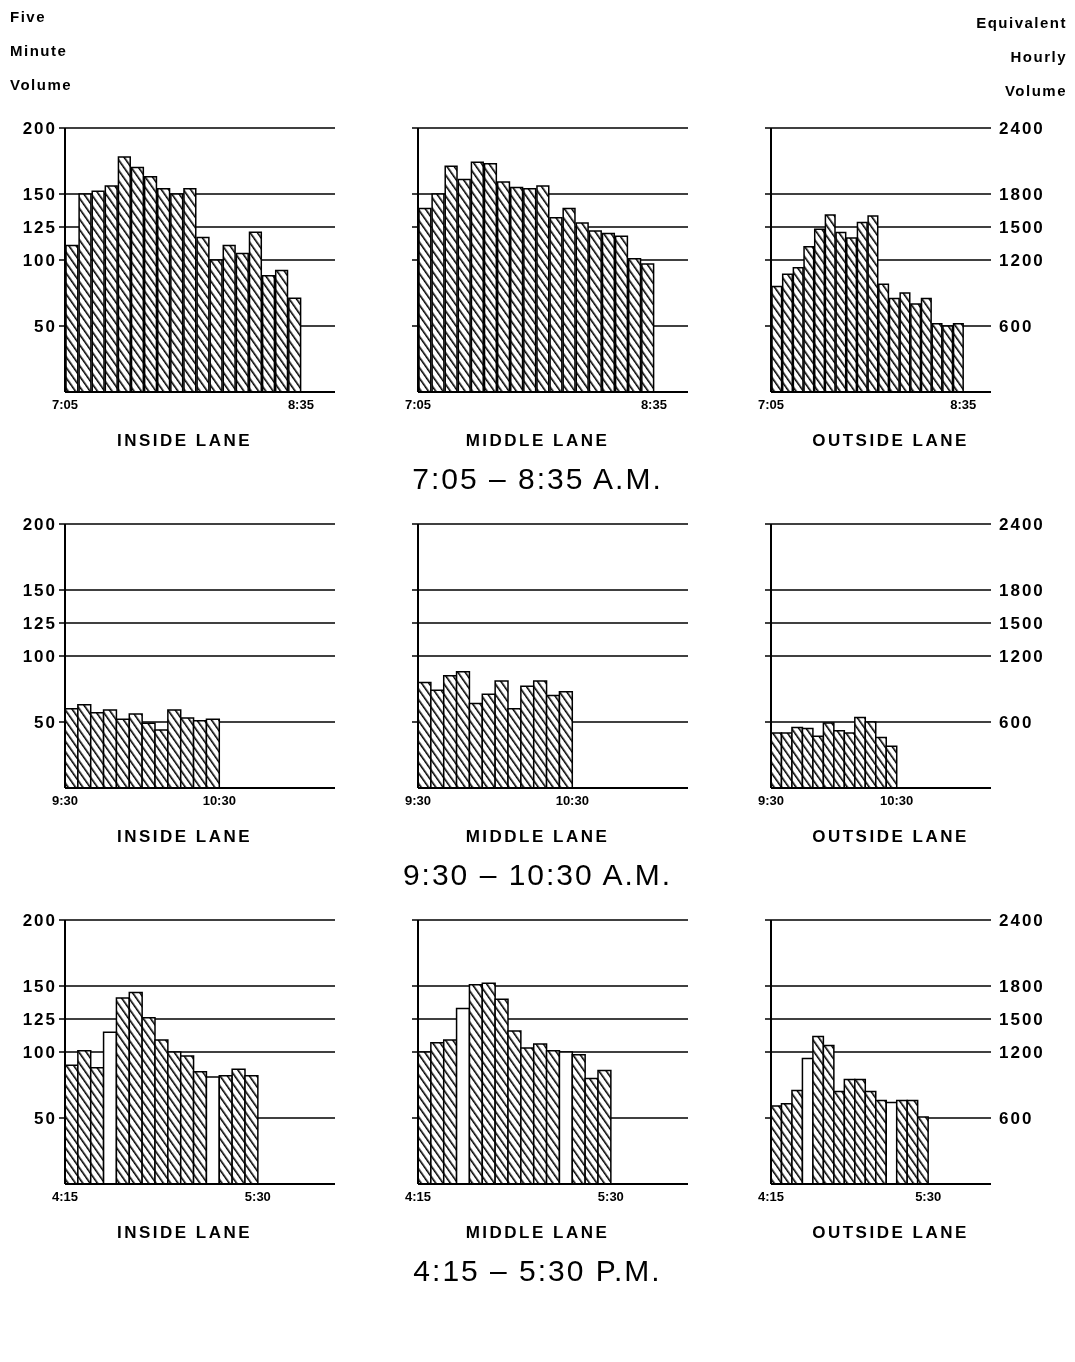  What do you see at coordinates (41, 51) in the screenshot?
I see `y-axis-title: Five Minute Volume` at bounding box center [41, 51].